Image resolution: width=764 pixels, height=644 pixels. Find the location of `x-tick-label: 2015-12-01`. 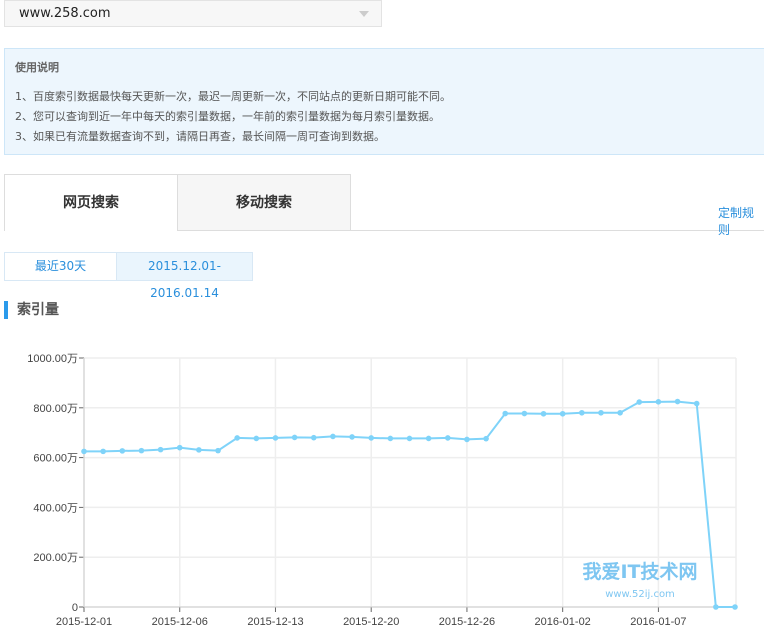

x-tick-label: 2015-12-01 is located at coordinates (84, 622).